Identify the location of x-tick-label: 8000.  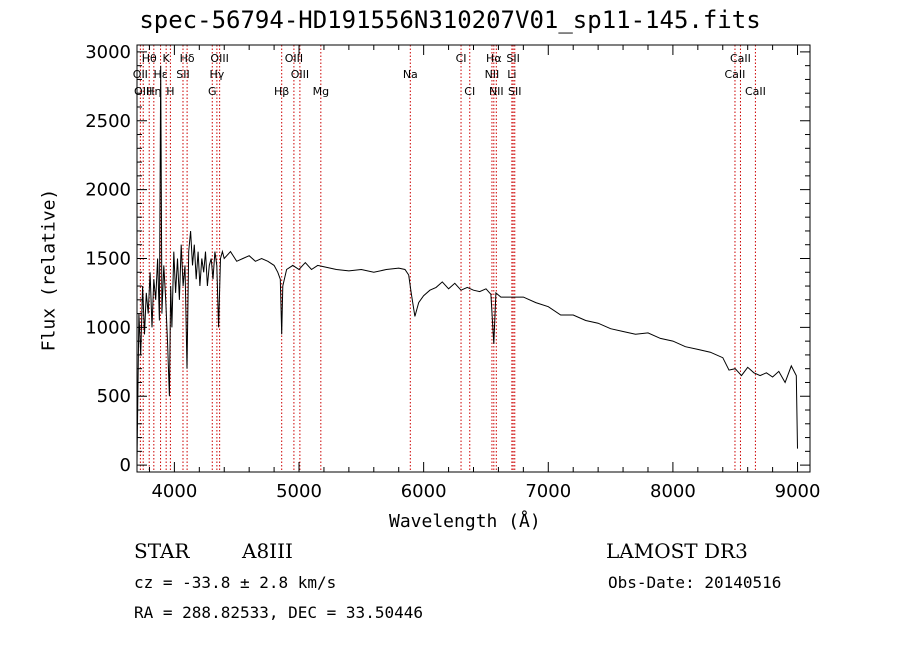
(673, 491).